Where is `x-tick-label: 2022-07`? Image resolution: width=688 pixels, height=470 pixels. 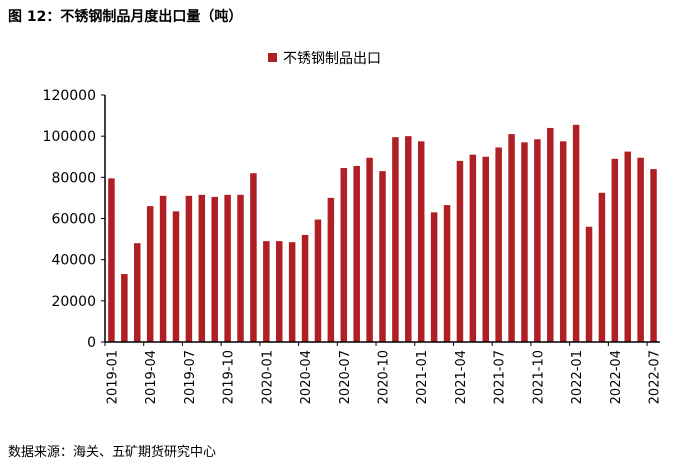 x-tick-label: 2022-07 is located at coordinates (655, 377).